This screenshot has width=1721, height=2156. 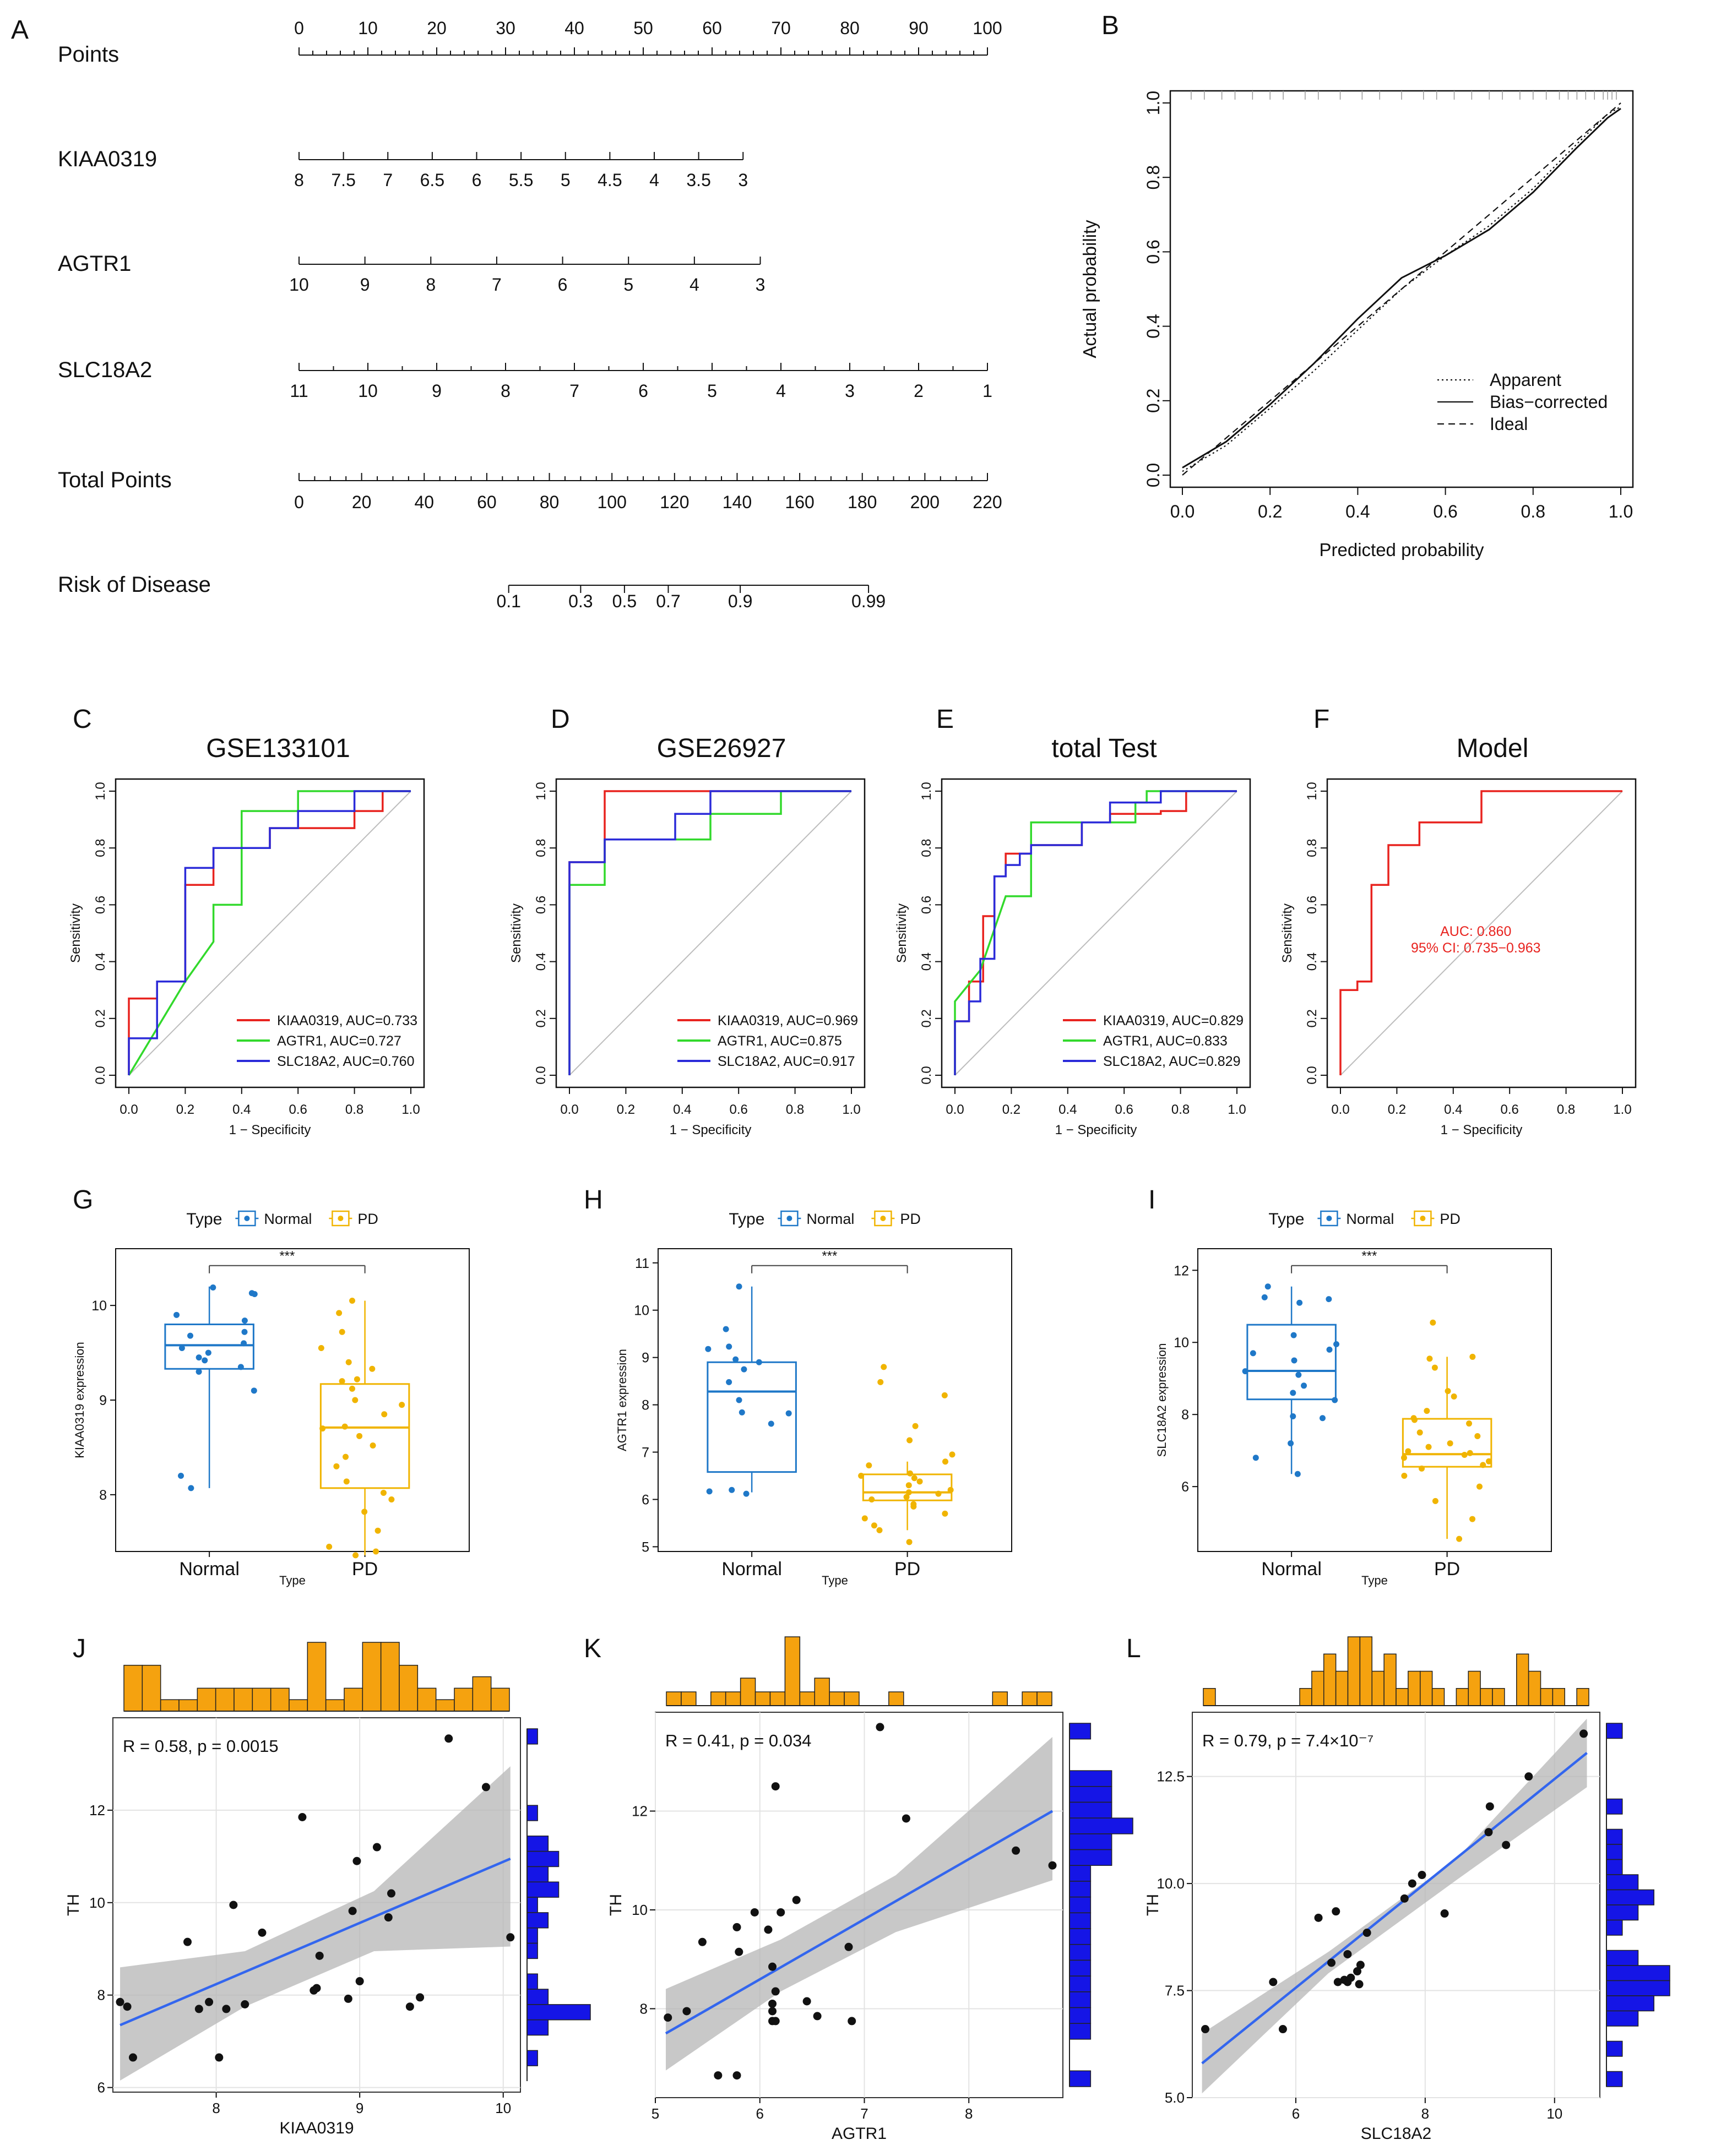 What do you see at coordinates (907, 1570) in the screenshot?
I see `x-tick-label: PD` at bounding box center [907, 1570].